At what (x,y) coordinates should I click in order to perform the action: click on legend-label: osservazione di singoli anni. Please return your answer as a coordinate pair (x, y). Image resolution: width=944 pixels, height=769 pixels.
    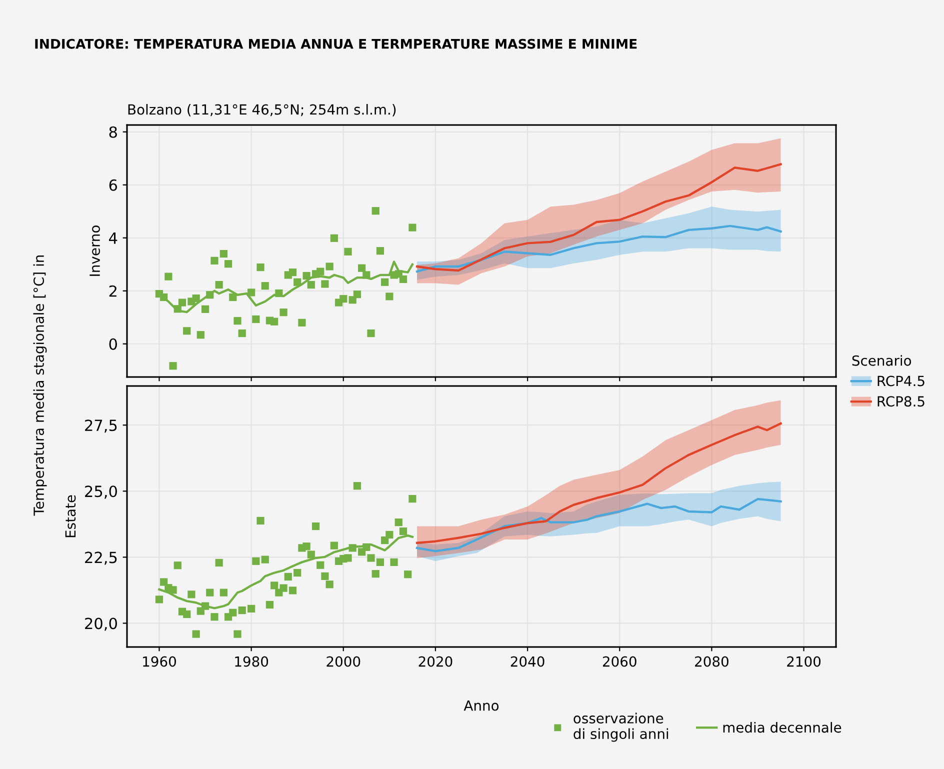
    Looking at the image, I should click on (621, 727).